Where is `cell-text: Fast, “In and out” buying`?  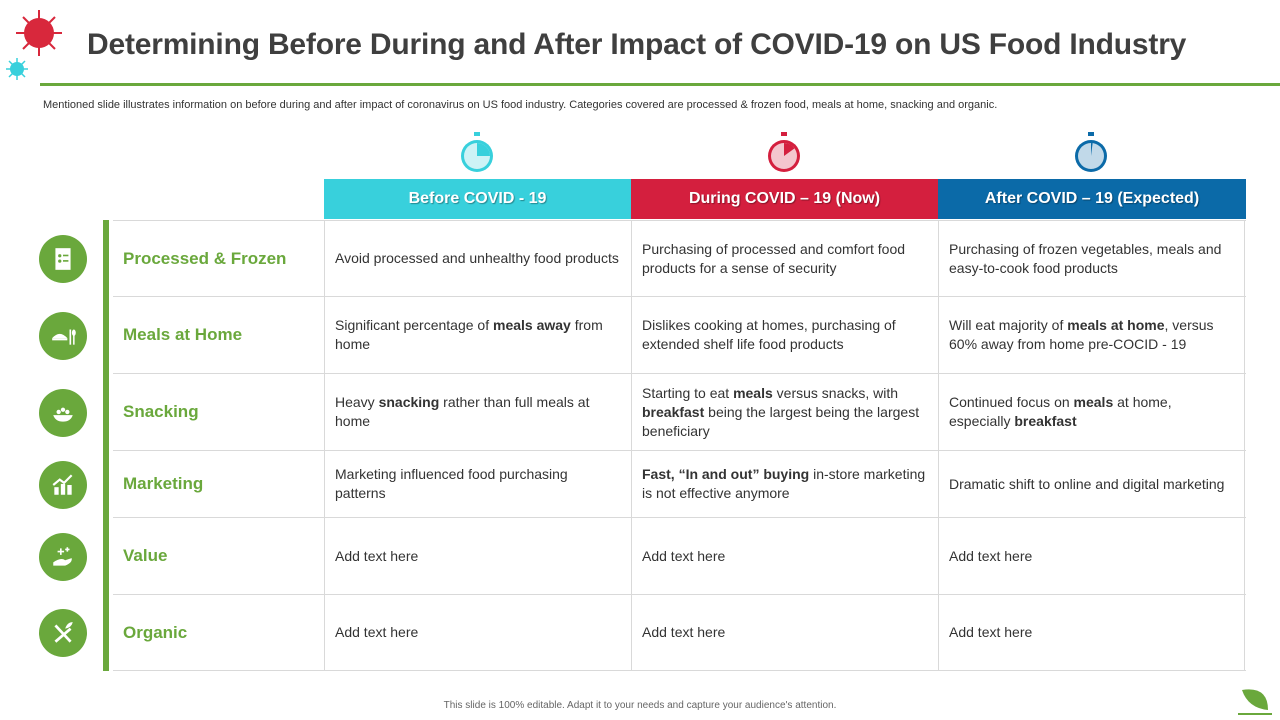 cell-text: Fast, “In and out” buying is located at coordinates (726, 474).